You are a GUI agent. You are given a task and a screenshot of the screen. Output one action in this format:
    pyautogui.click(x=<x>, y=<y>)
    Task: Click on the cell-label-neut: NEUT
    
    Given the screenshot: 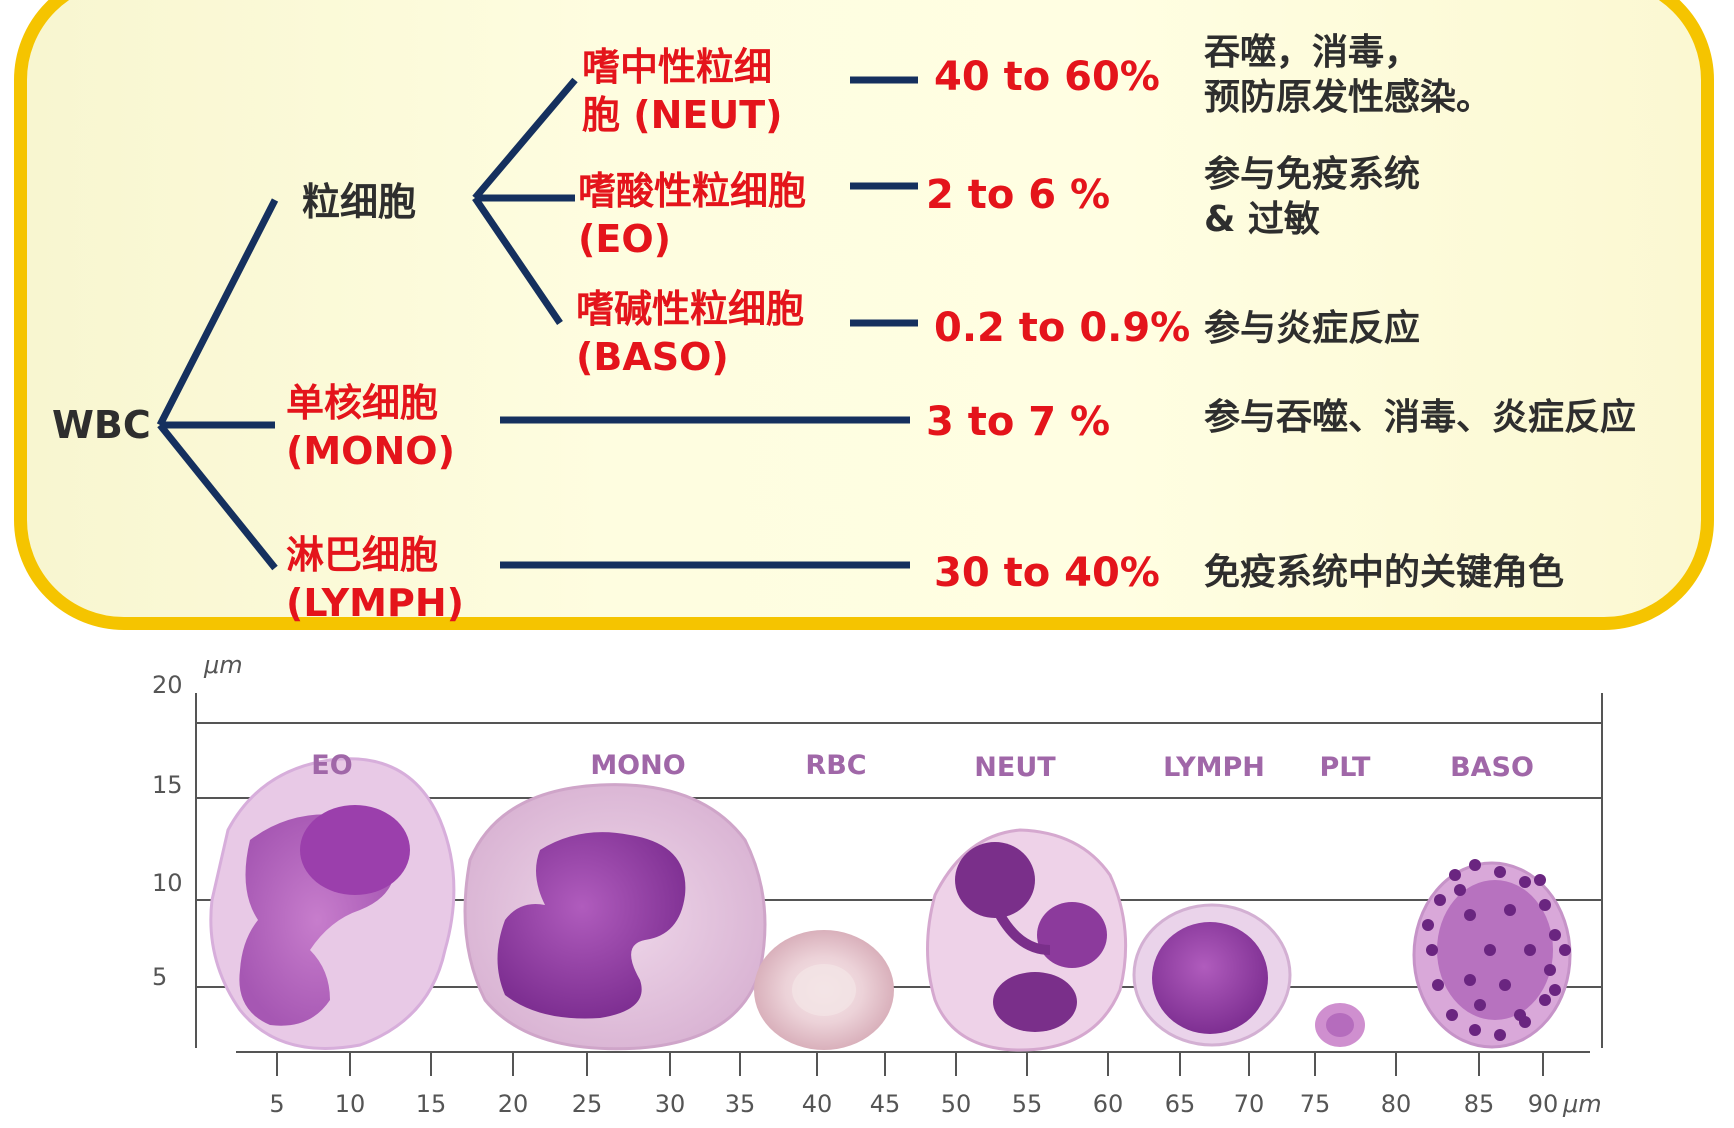 What is the action you would take?
    pyautogui.click(x=1015, y=767)
    